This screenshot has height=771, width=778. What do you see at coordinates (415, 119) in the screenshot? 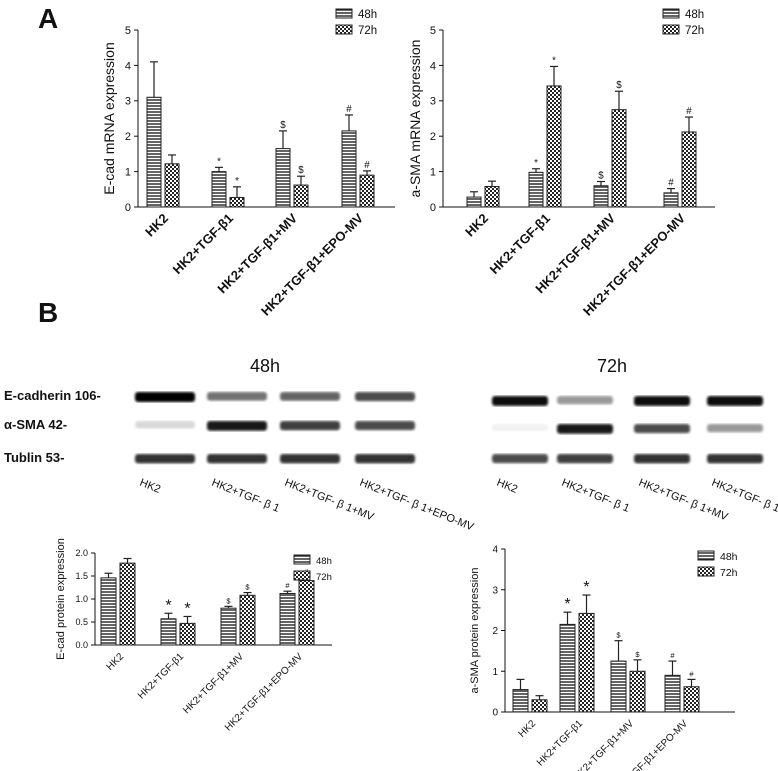
I see `y-axis-label: a-SMA mRNA expression` at bounding box center [415, 119].